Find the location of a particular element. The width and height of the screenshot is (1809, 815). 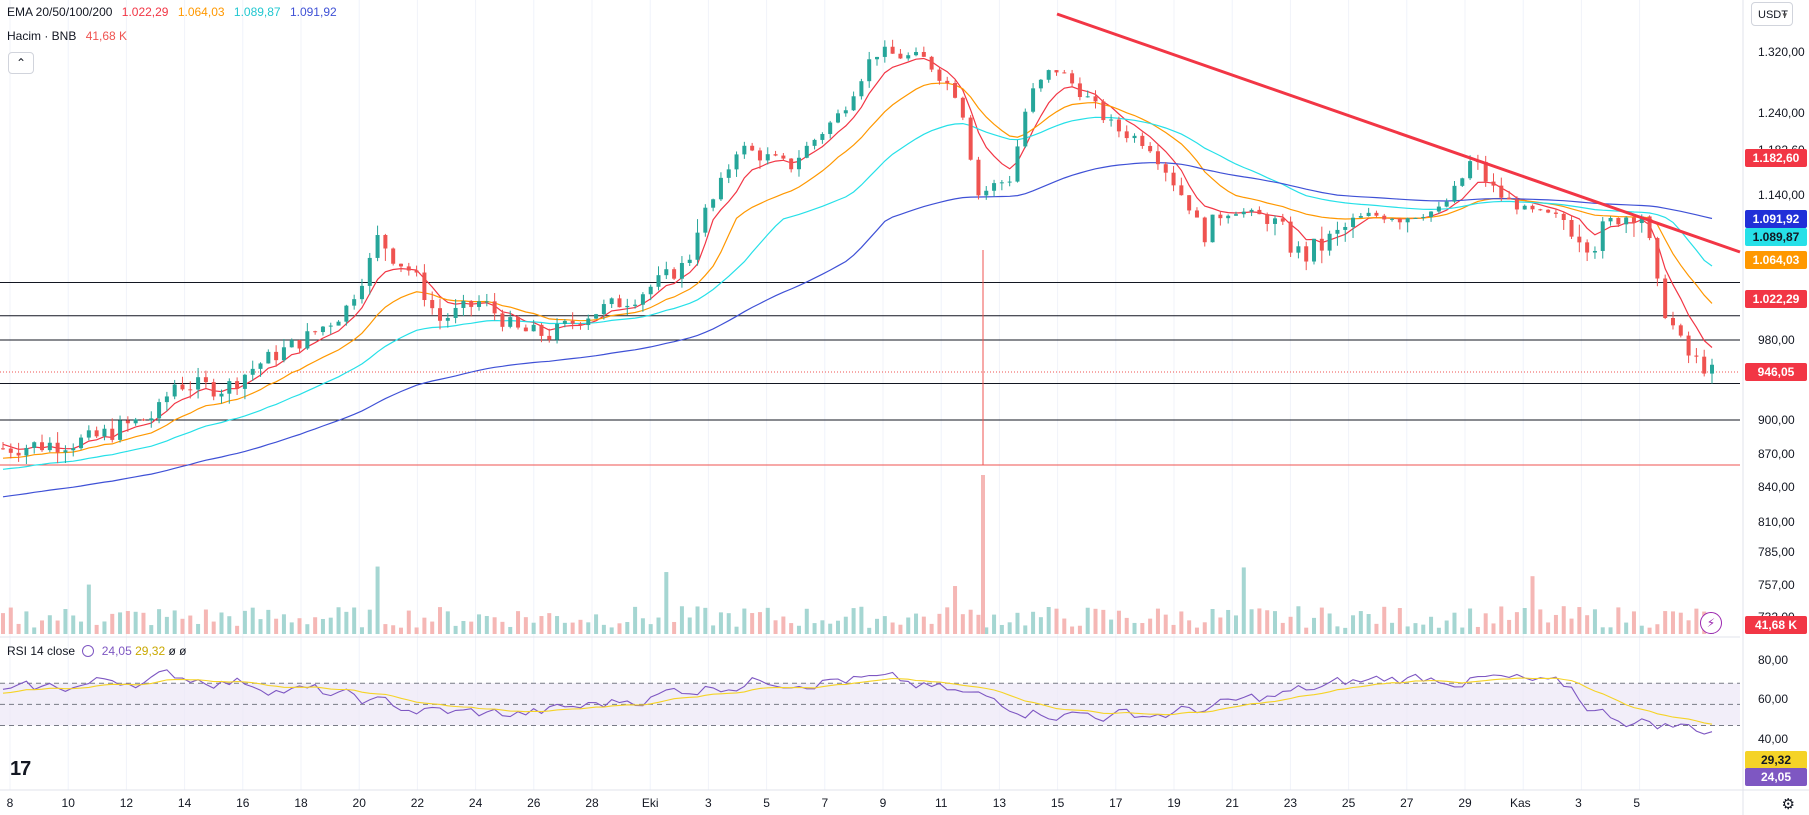

rsi-value: 24,05 is located at coordinates (116, 651).